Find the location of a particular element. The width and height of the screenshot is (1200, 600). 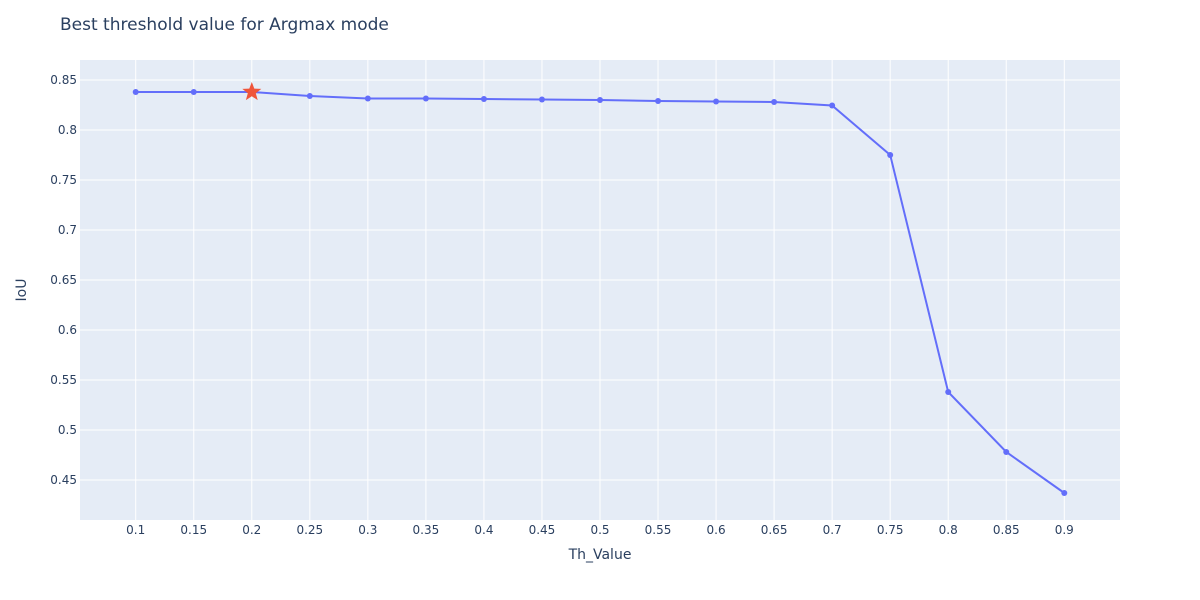

x-tick-label: 0.15 is located at coordinates (193, 530).